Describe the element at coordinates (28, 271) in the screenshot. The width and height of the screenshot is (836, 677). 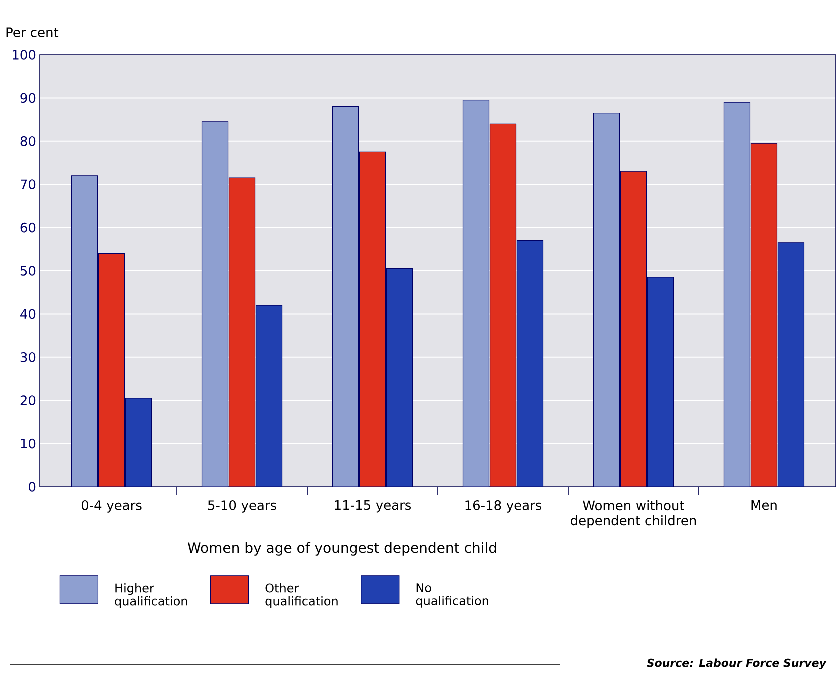
I see `y-tick-label: 50` at that location.